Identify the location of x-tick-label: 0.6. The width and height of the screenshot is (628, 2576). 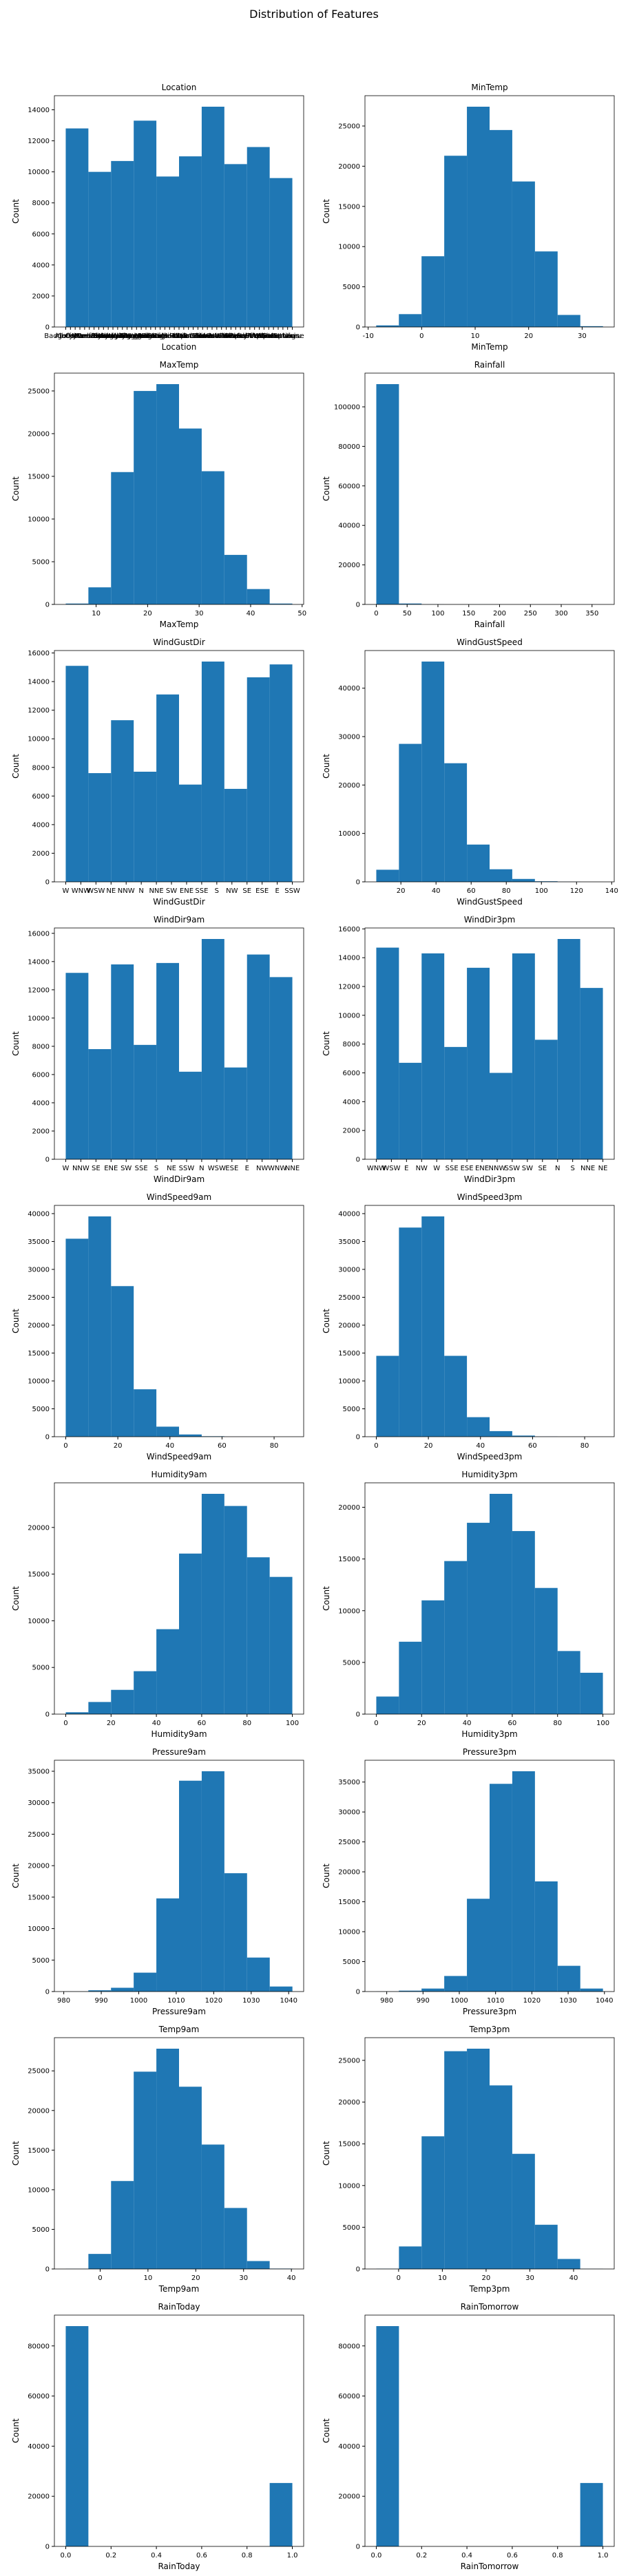
(512, 2556).